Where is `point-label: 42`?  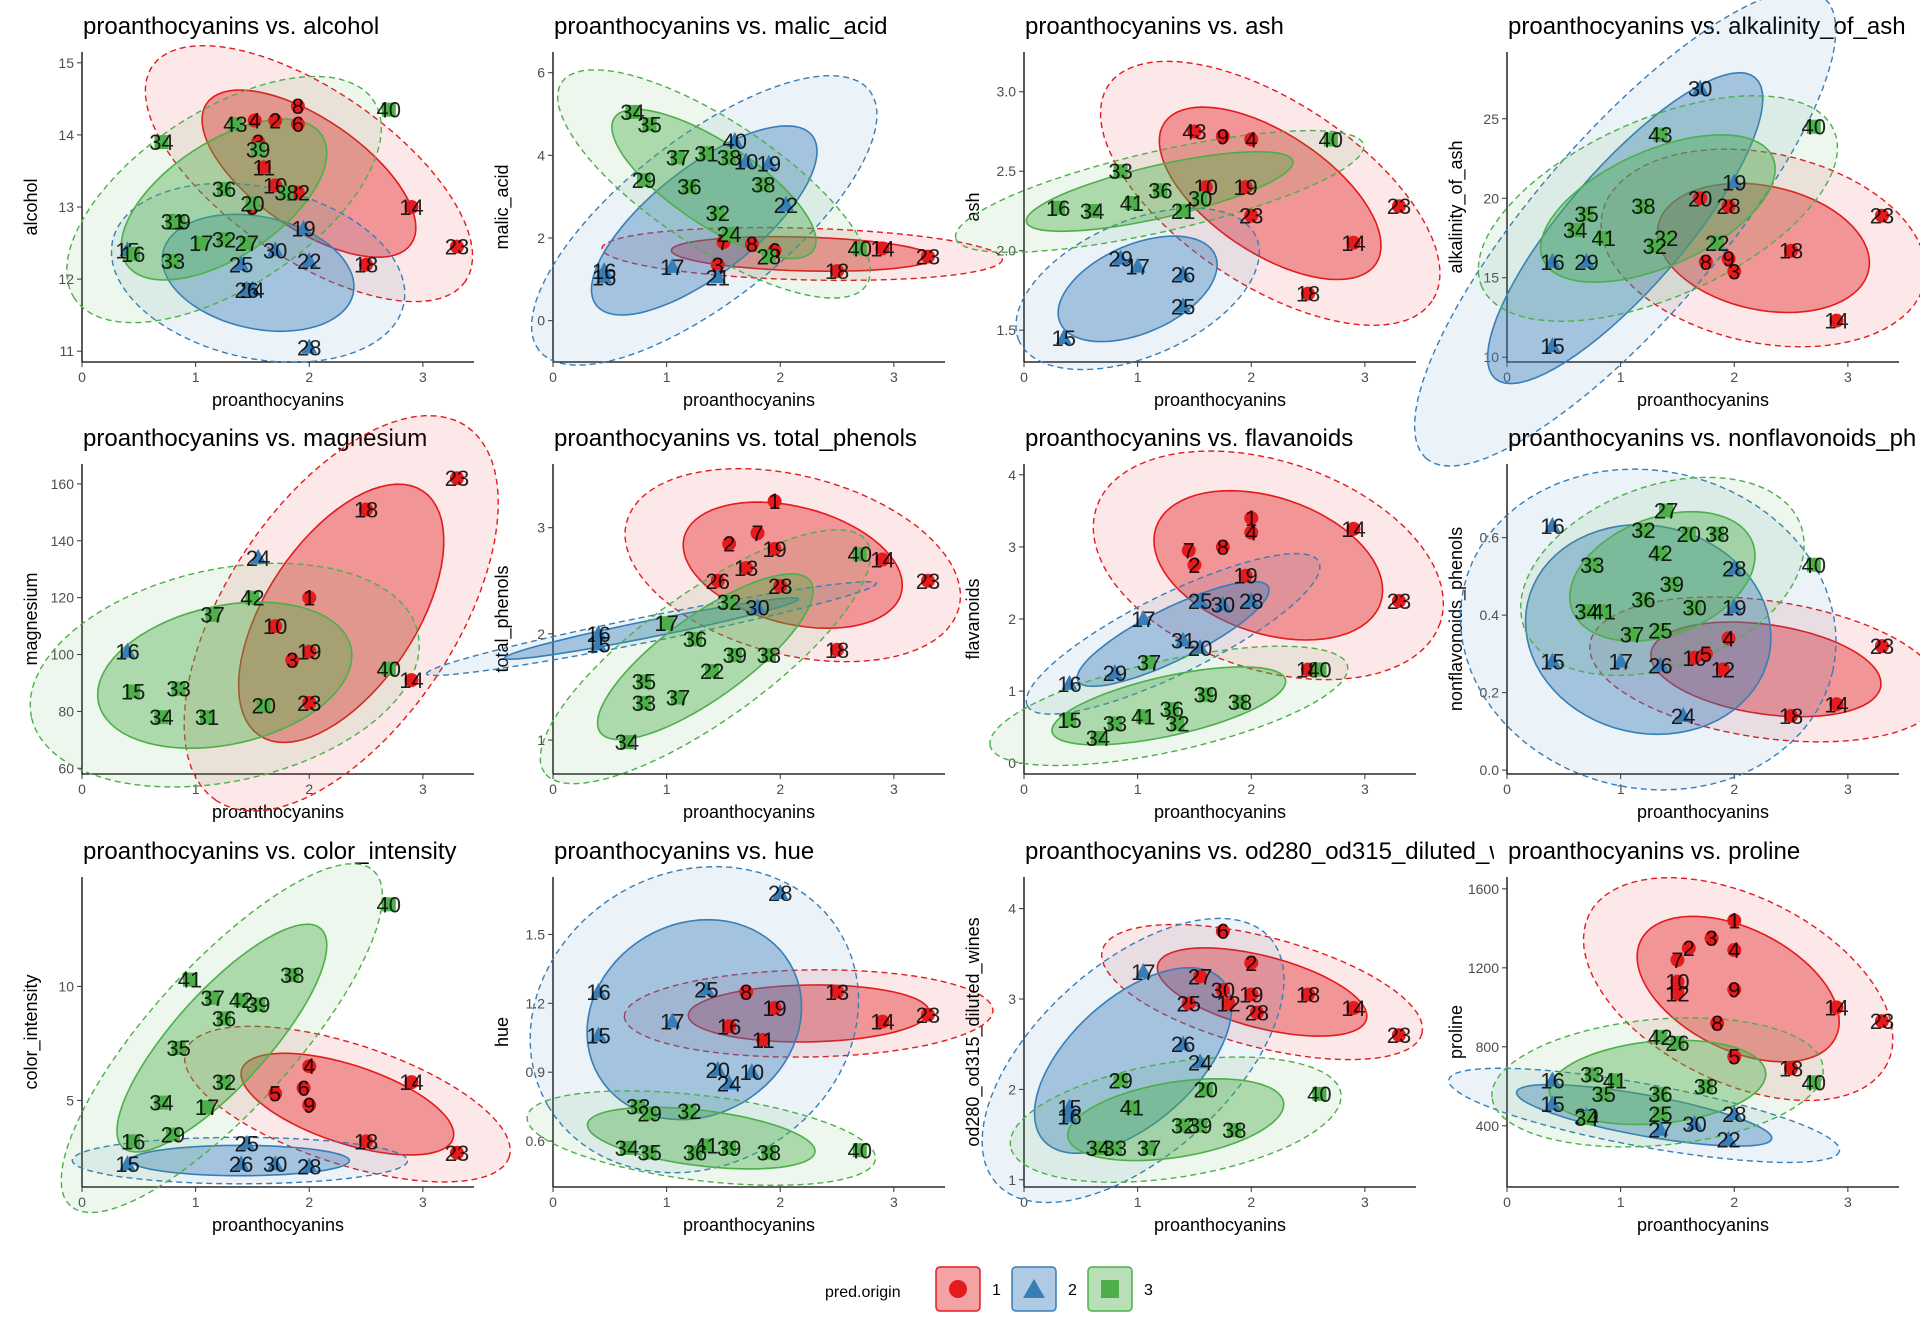
point-label: 42 is located at coordinates (241, 1000).